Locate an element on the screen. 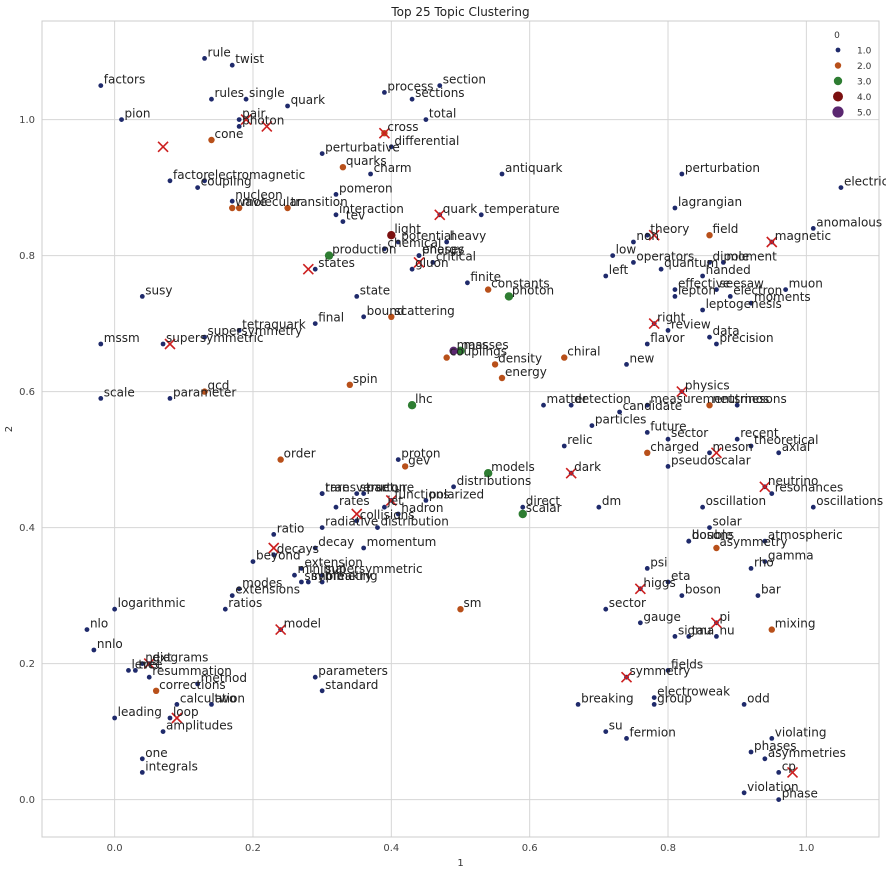 This screenshot has width=886, height=875. point-label: gamma is located at coordinates (791, 556).